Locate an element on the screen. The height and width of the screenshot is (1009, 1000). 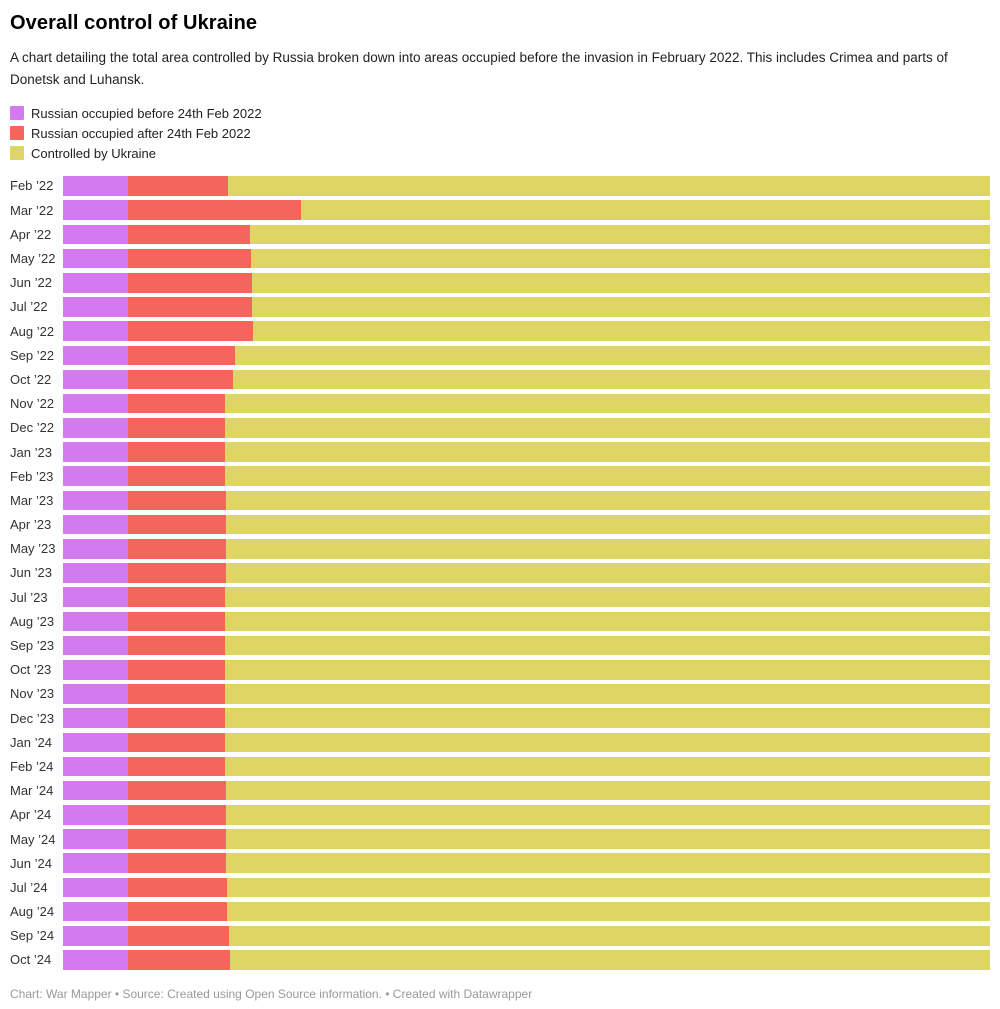
chart-row: Aug ’24 is located at coordinates (500, 911).